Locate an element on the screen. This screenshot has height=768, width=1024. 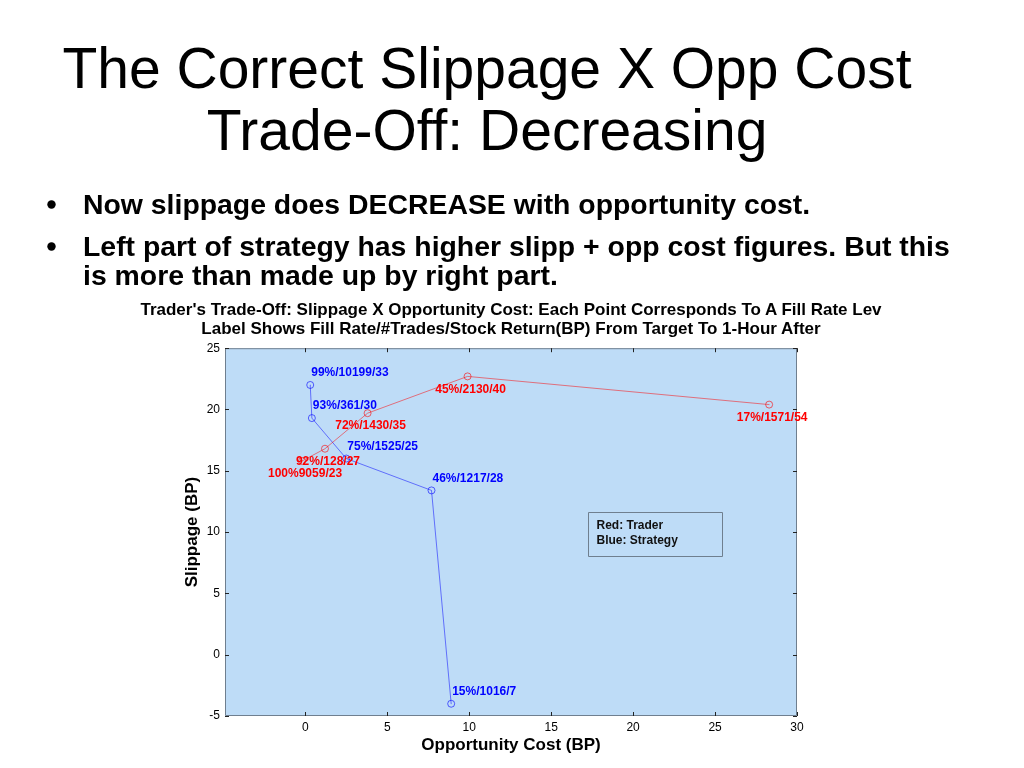
annotation: 15%/1016/7 is located at coordinates (484, 691).